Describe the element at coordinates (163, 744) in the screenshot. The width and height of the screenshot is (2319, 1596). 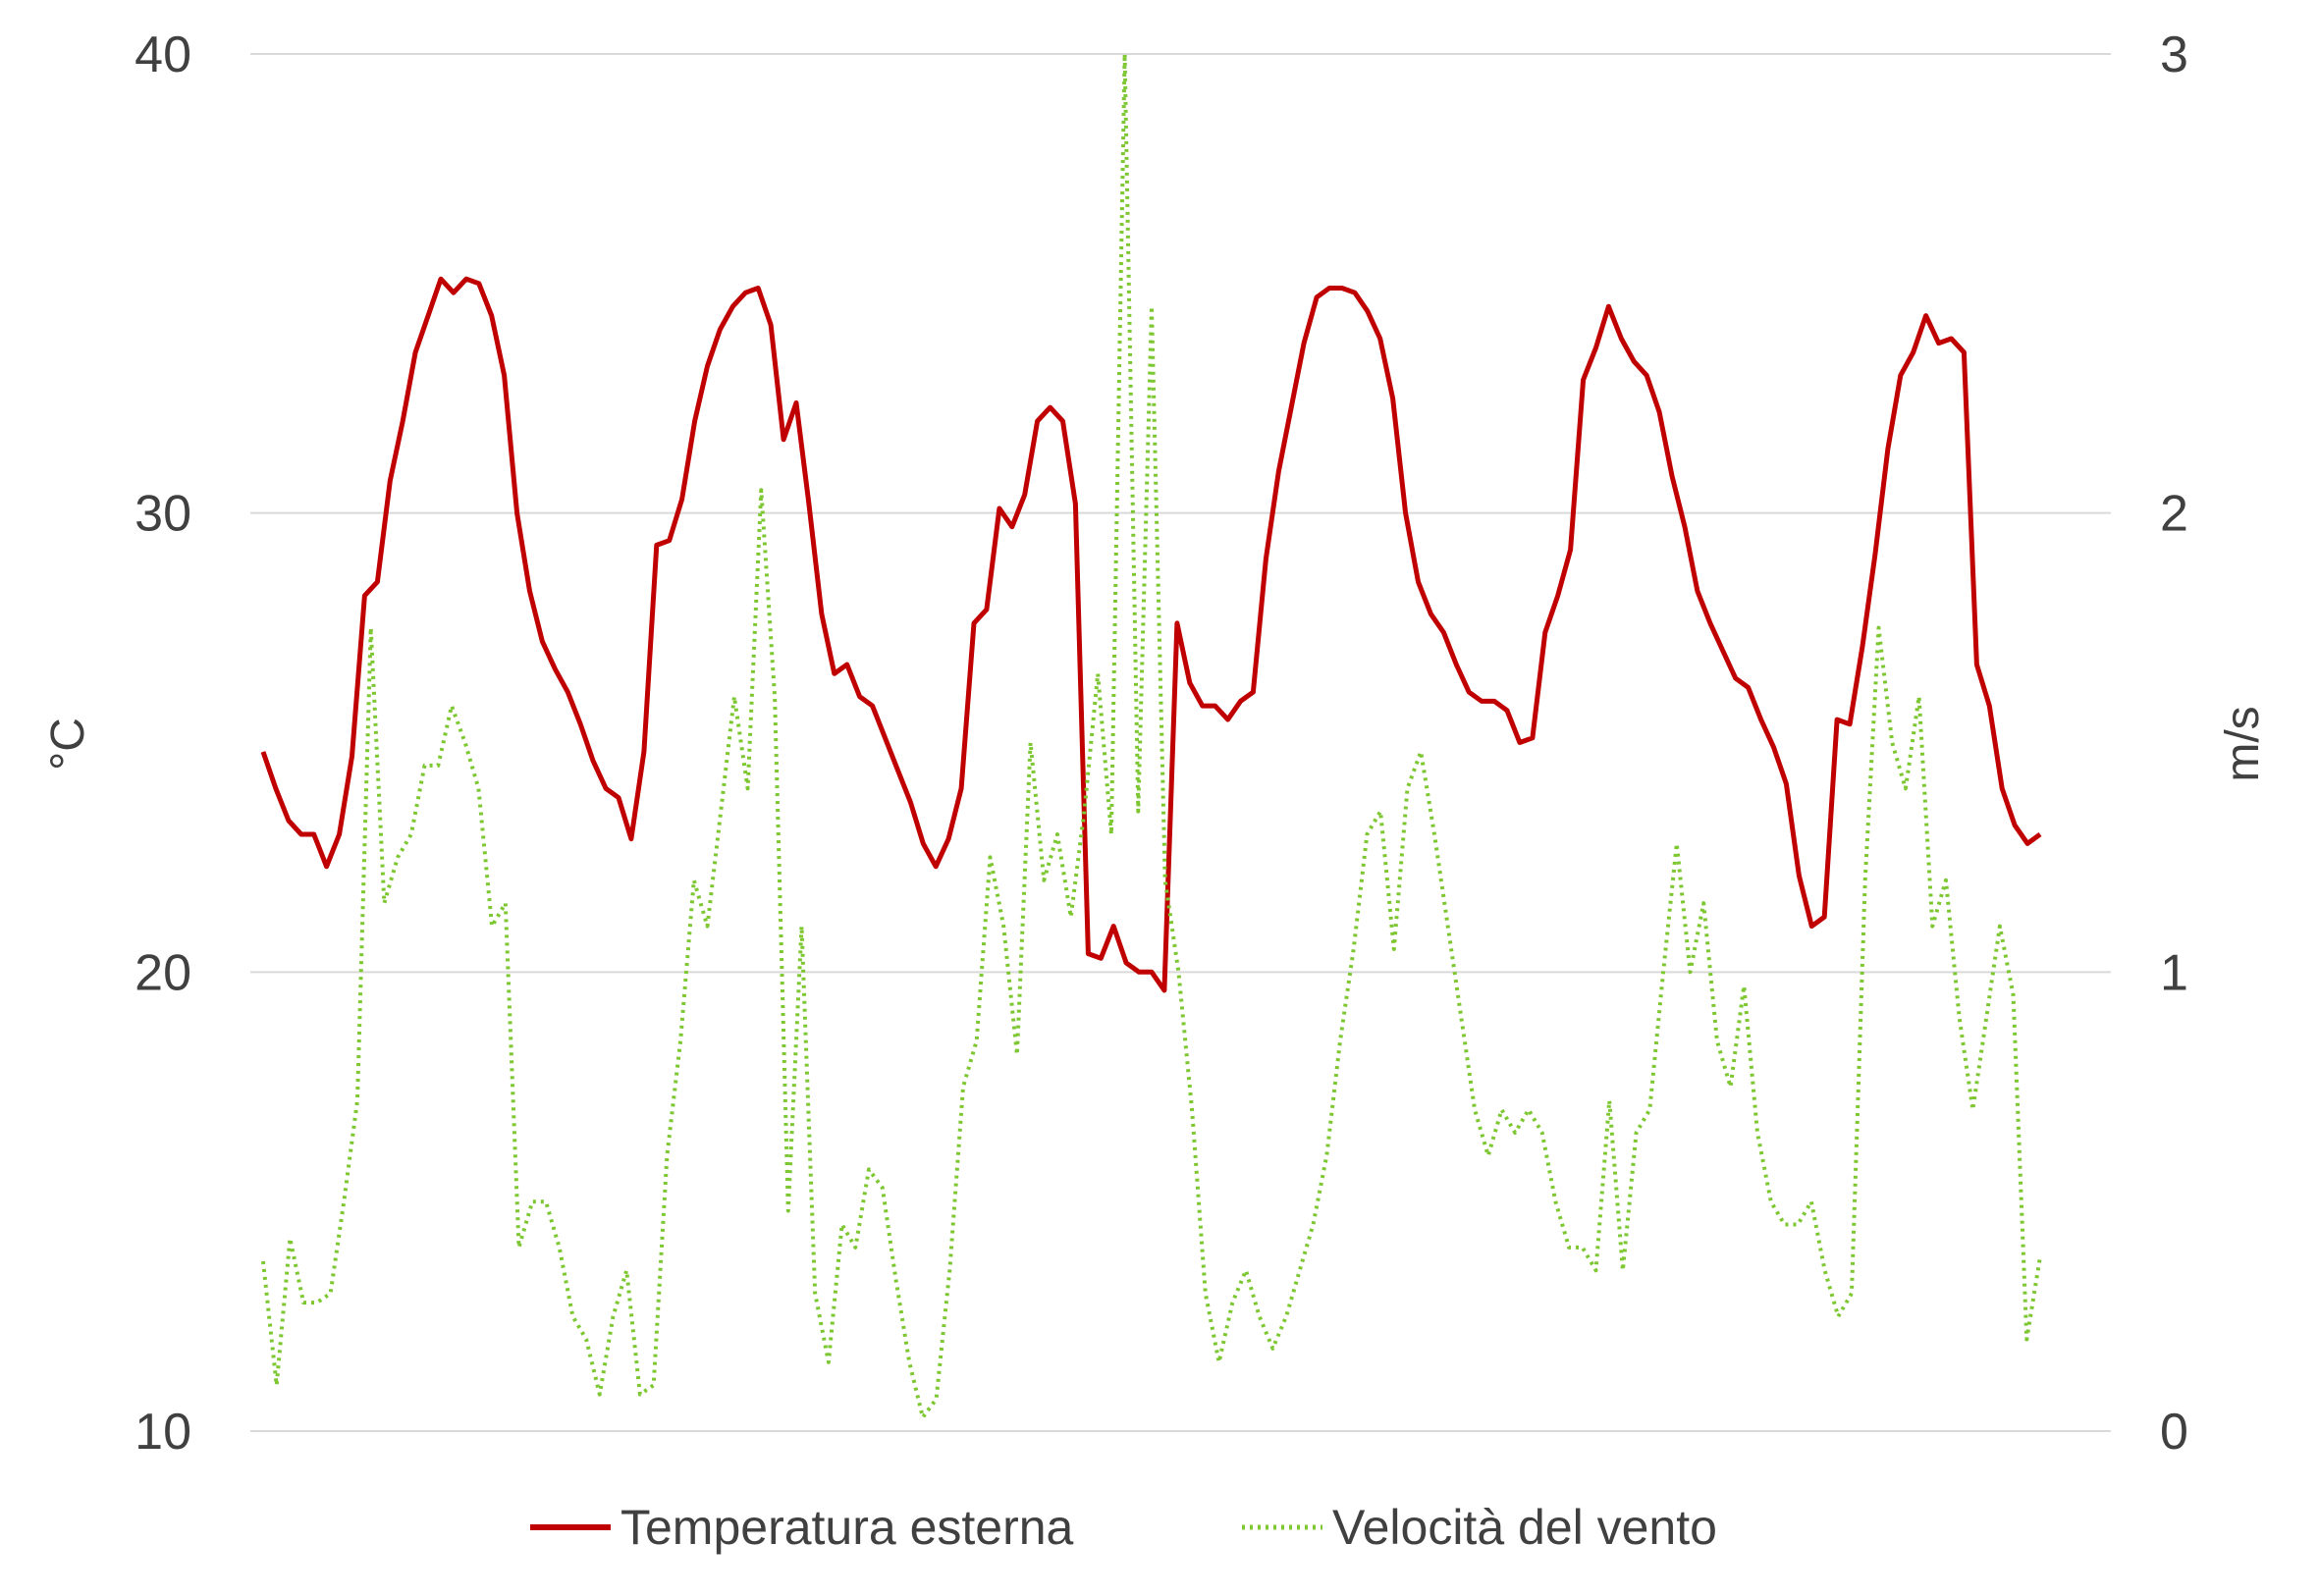
I see `y-axis-left-ticks: 10 20 30 40` at that location.